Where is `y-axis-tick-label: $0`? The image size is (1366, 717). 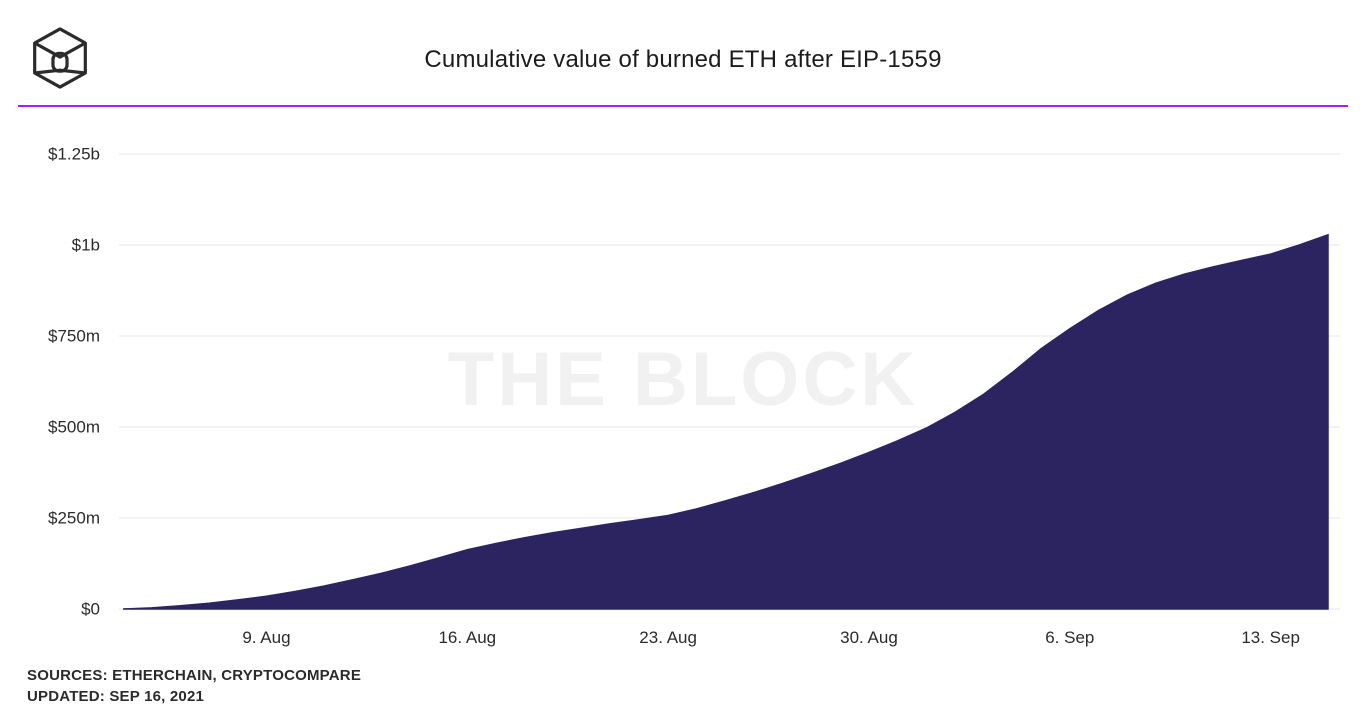 y-axis-tick-label: $0 is located at coordinates (90, 609).